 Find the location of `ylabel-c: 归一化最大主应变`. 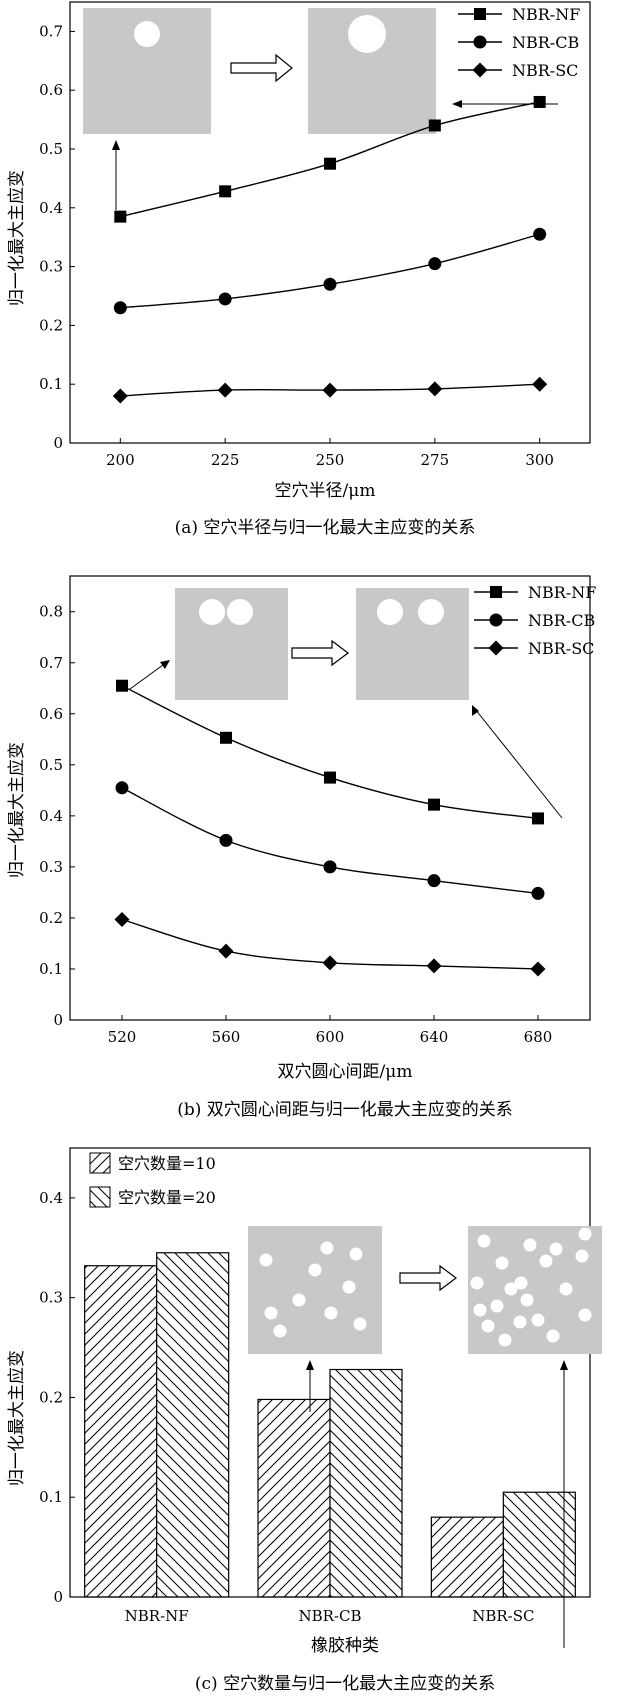

ylabel-c: 归一化最大主应变 is located at coordinates (17, 1418).